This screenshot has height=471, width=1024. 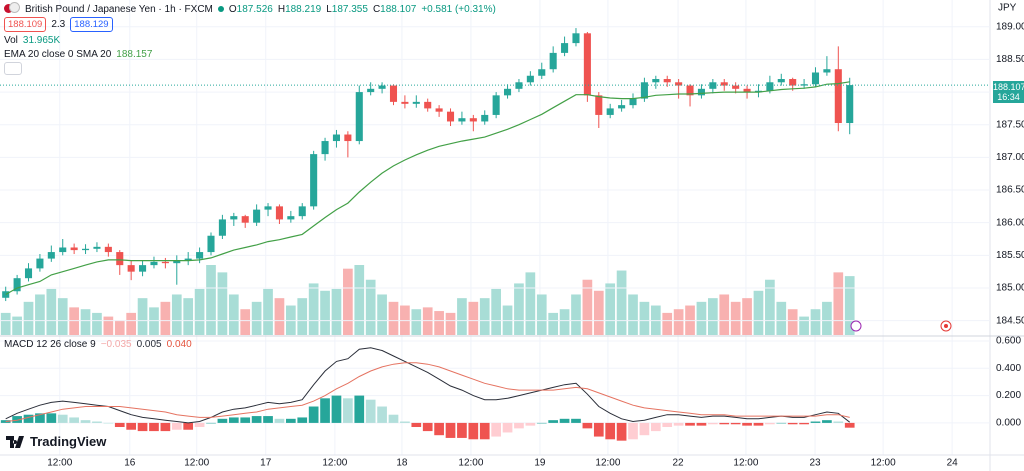 I want to click on symbol: British Pound / Japanese Yen · 1h · FXCM, so click(x=119, y=9).